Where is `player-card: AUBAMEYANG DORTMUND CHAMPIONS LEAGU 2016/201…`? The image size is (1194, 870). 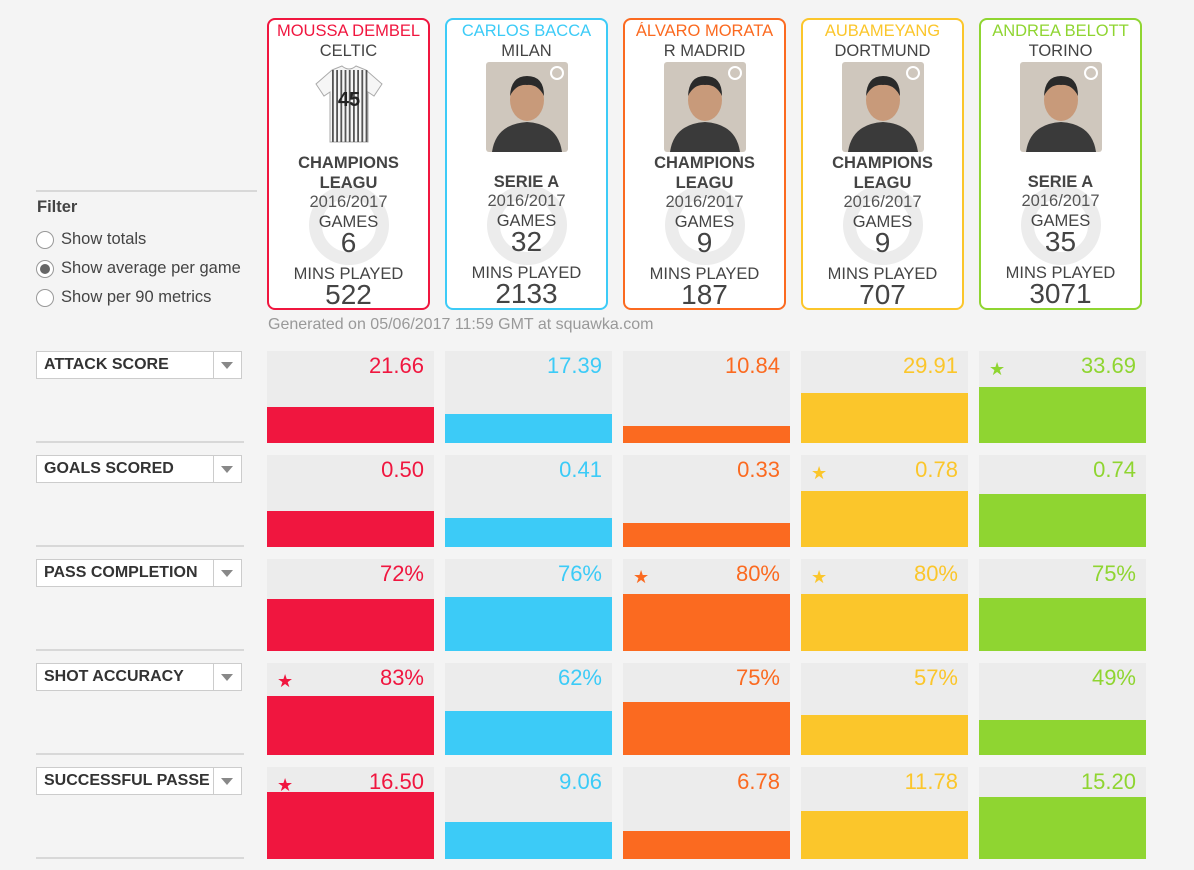 player-card: AUBAMEYANG DORTMUND CHAMPIONS LEAGU 2016/201… is located at coordinates (882, 164).